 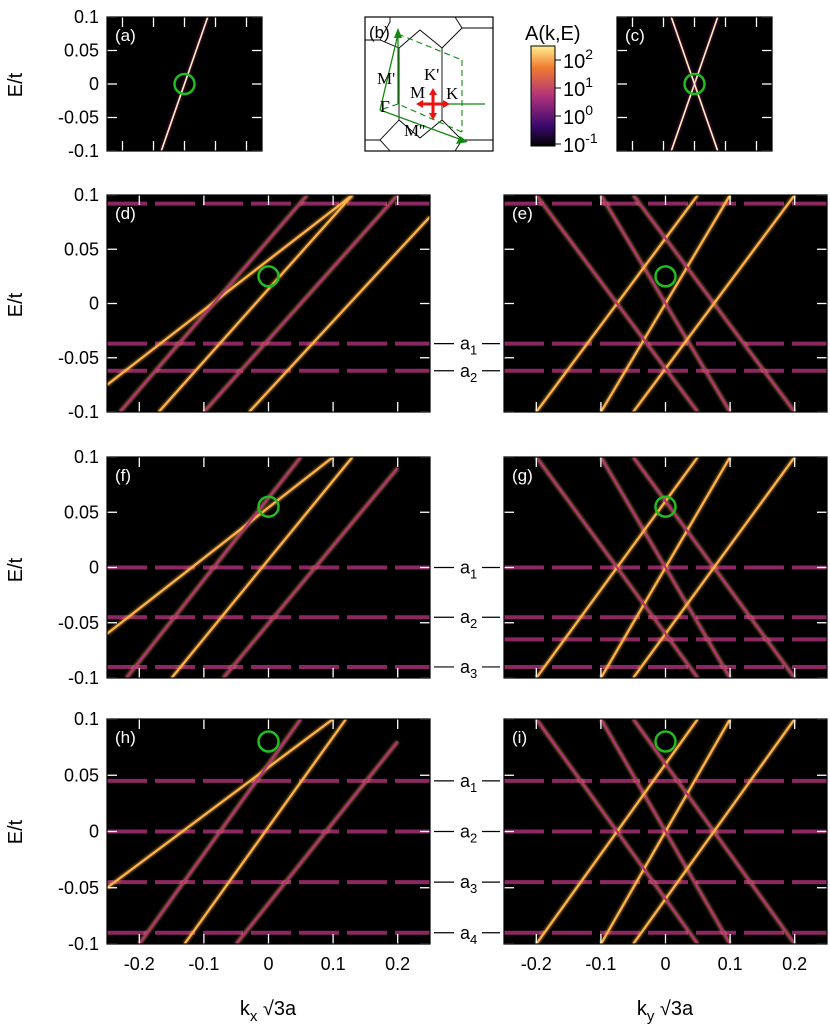 I want to click on bz-label-m-dprime: M'', so click(x=414, y=130).